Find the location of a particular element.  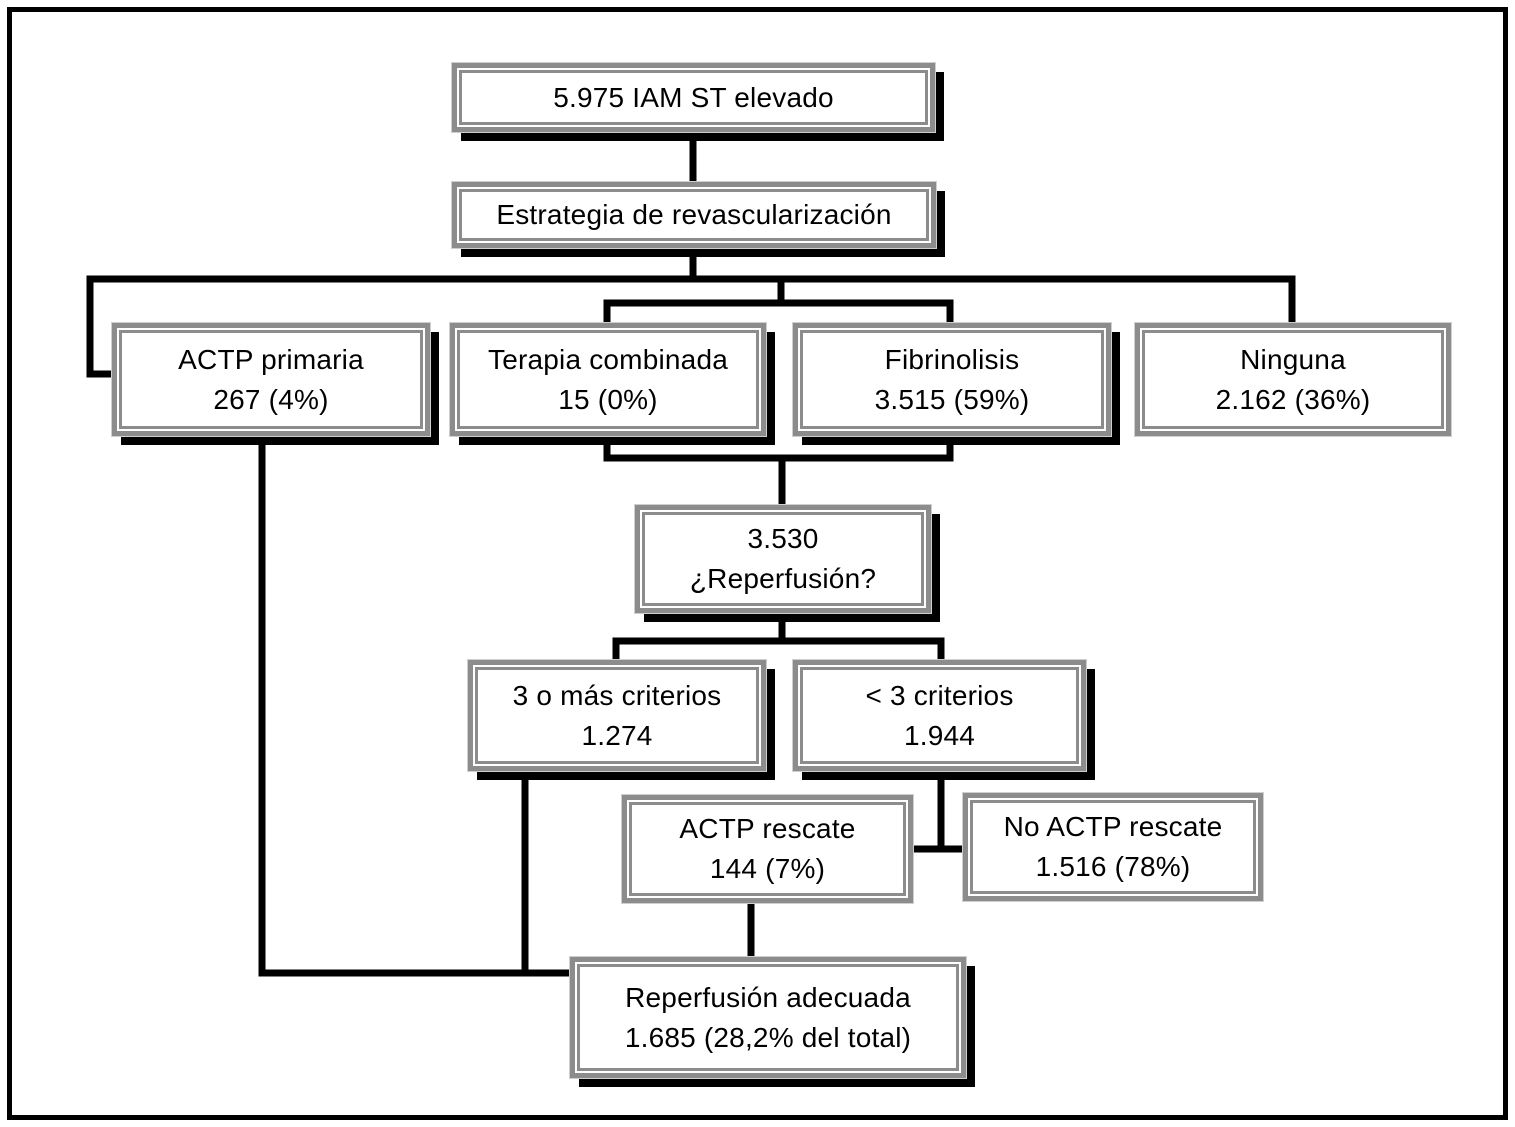

node-actp-primaria: ACTP primaria 267 (4%) is located at coordinates (271, 379).